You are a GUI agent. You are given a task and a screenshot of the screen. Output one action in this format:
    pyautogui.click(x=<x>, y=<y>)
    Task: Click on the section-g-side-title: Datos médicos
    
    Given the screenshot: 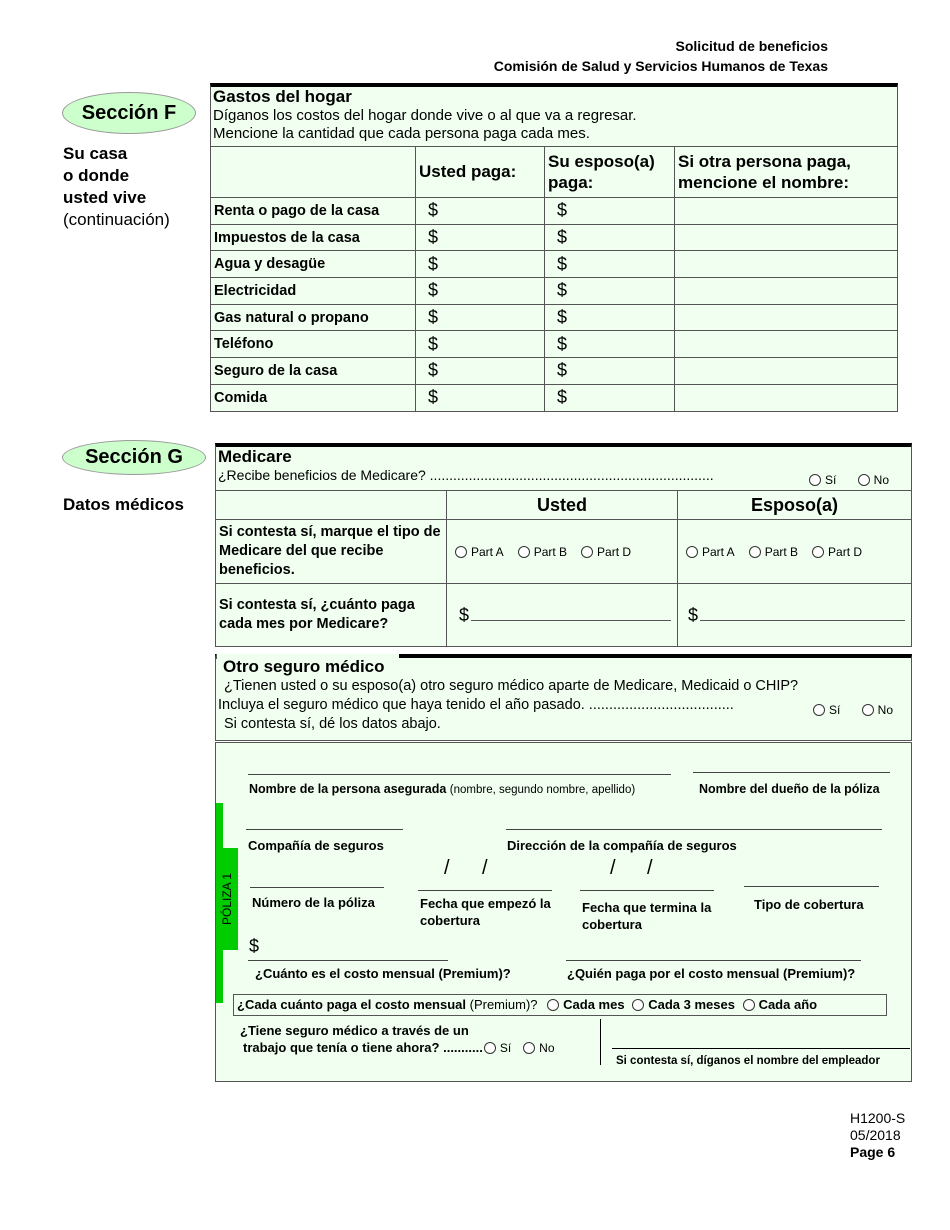 What is the action you would take?
    pyautogui.click(x=123, y=504)
    